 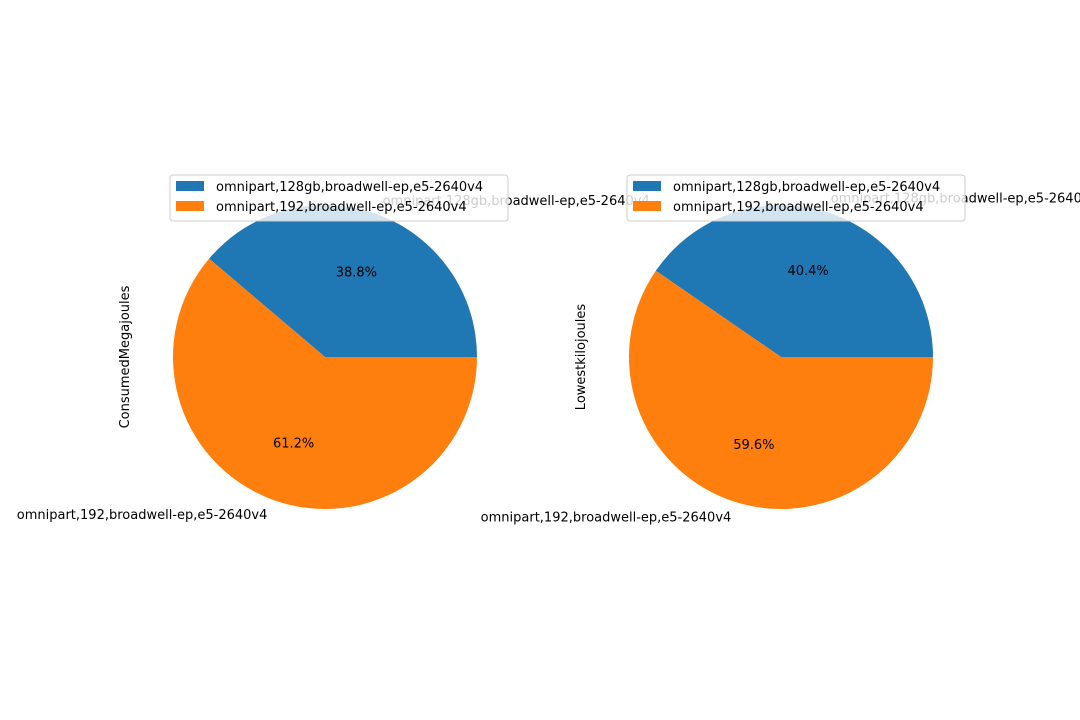 What do you see at coordinates (581, 357) in the screenshot?
I see `y-axis-label: Lowestkilojoules` at bounding box center [581, 357].